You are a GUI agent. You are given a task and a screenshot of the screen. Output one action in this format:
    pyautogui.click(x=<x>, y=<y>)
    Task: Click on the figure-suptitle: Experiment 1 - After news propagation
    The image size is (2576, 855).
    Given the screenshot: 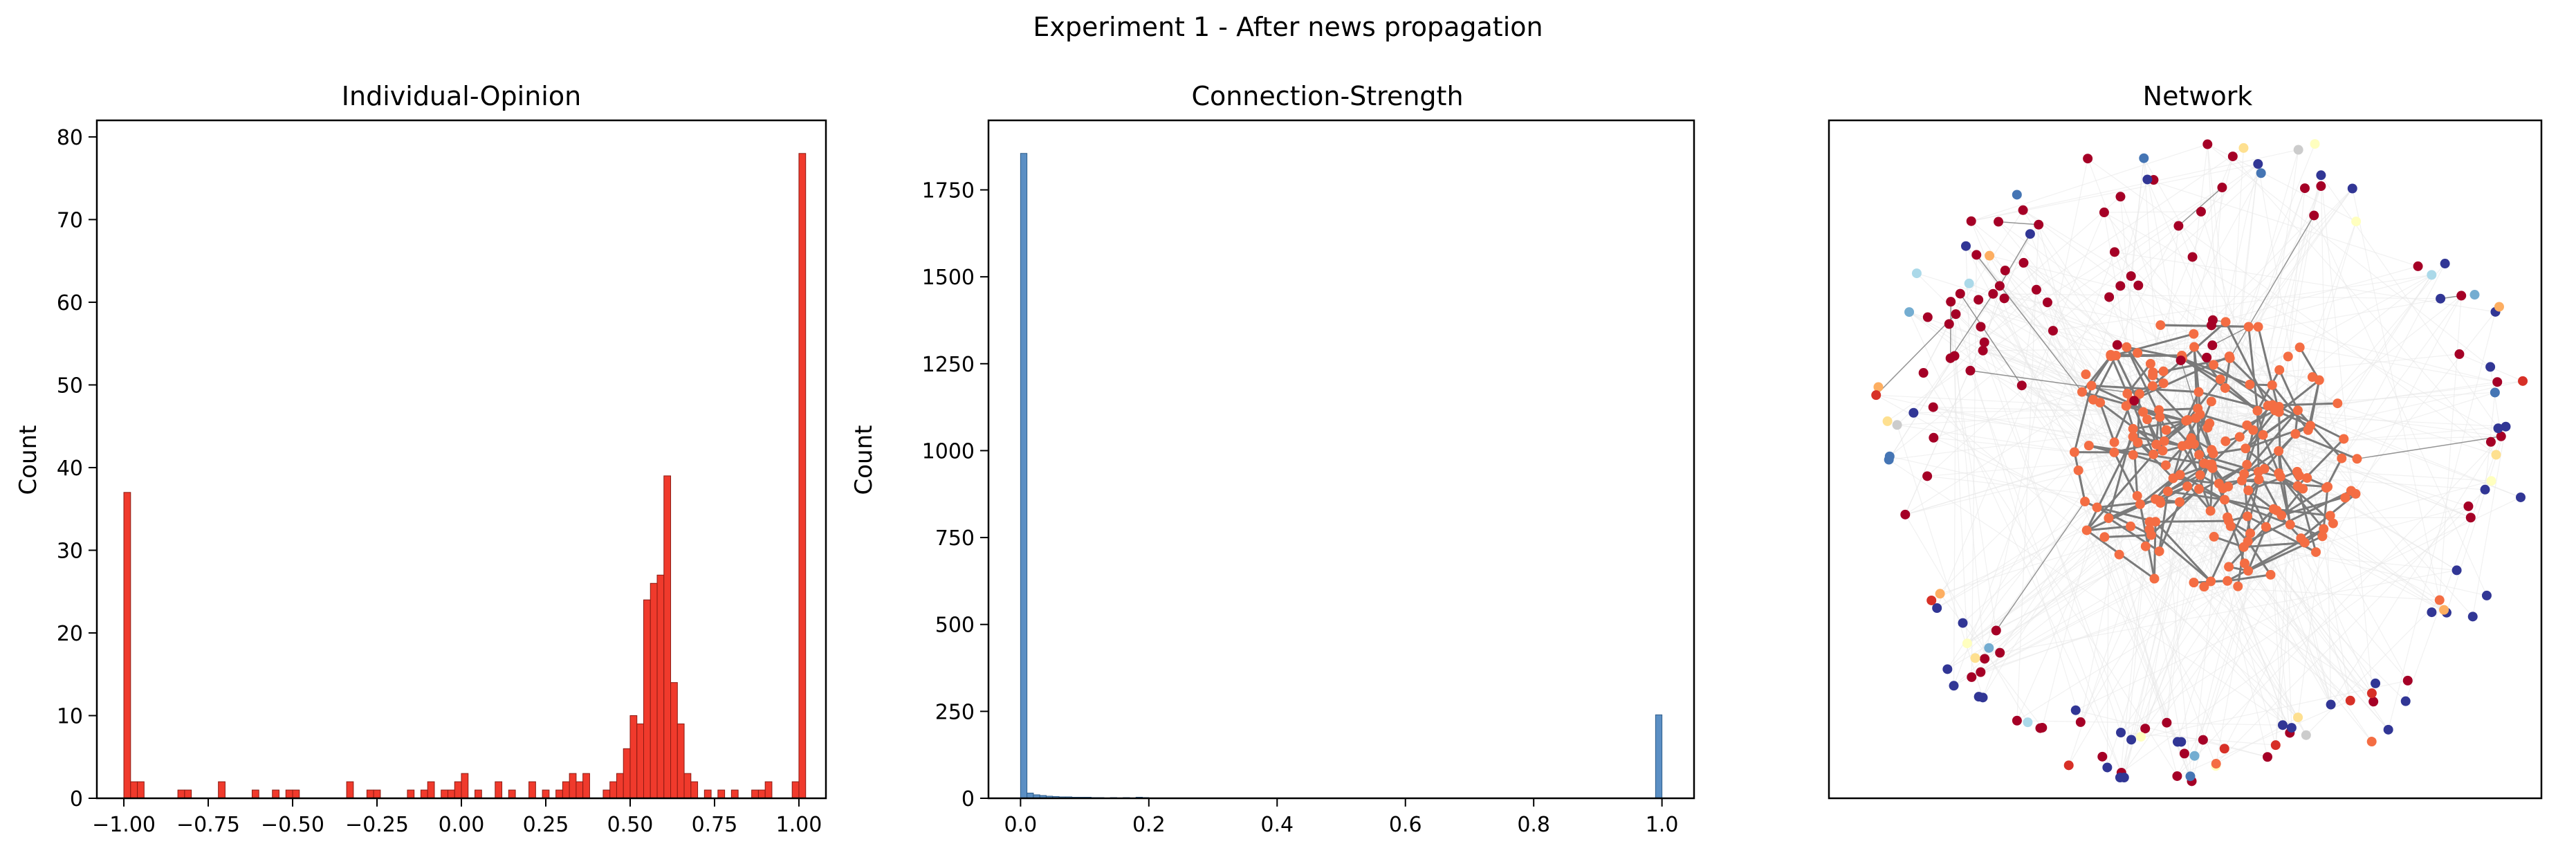 What is the action you would take?
    pyautogui.click(x=1288, y=27)
    